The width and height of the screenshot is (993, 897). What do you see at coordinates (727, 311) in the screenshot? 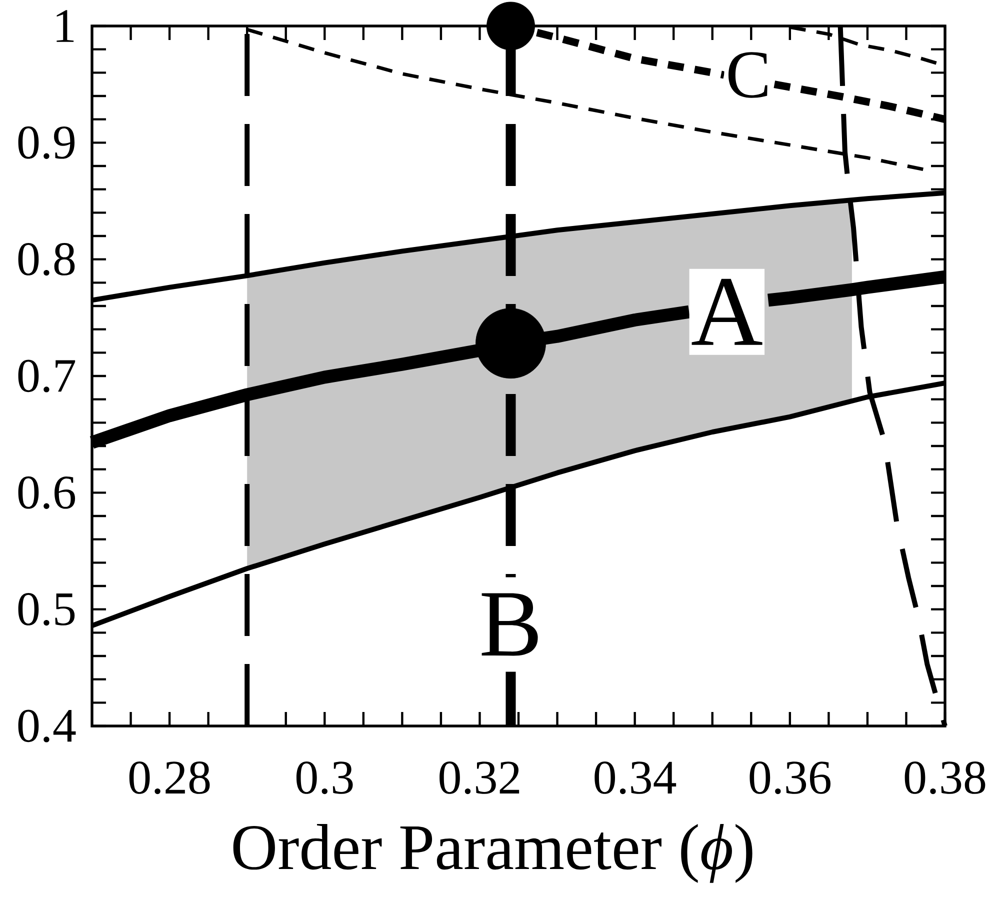
I see `annotation: A` at bounding box center [727, 311].